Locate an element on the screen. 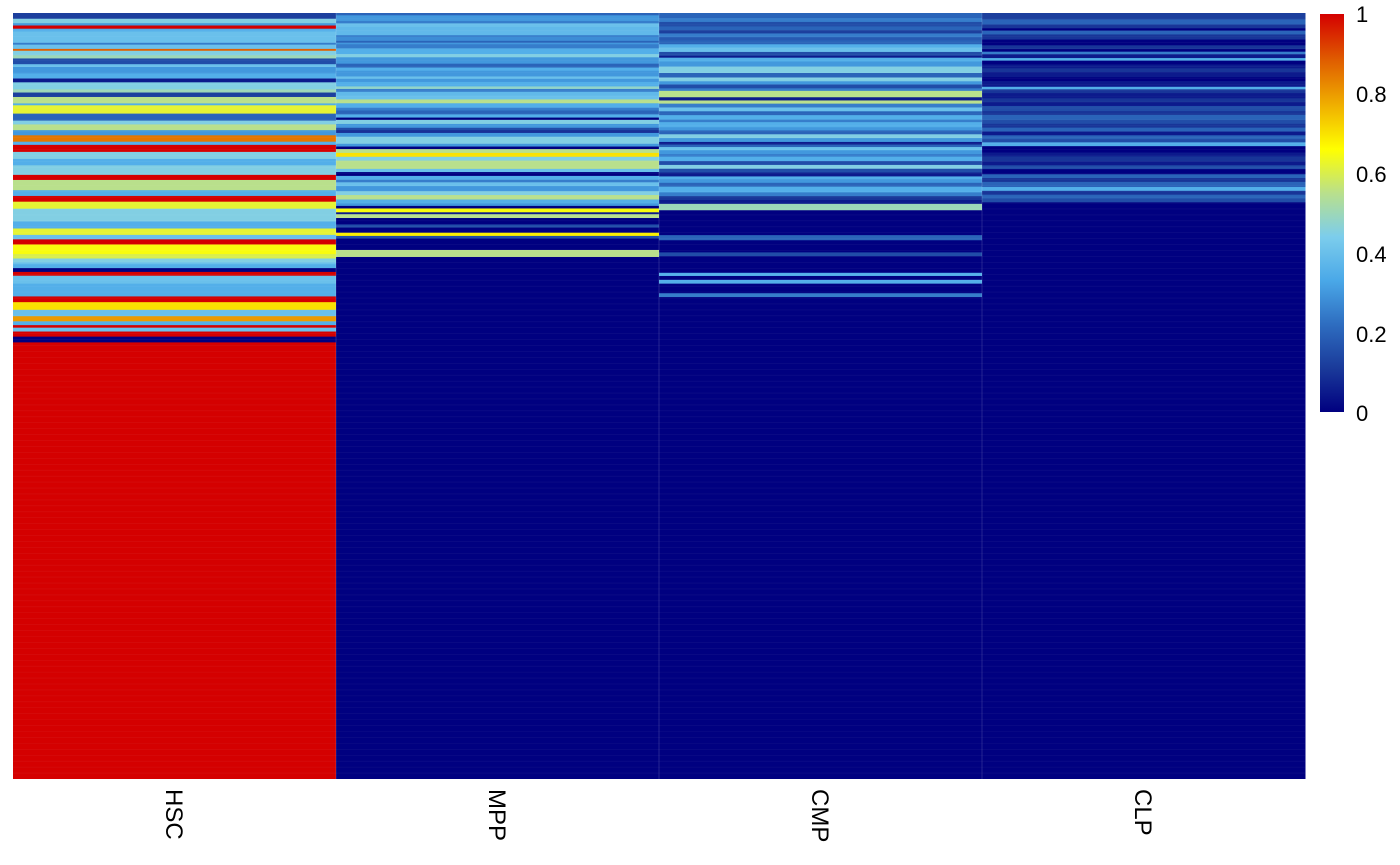 This screenshot has height=865, width=1400. column-label-hsc: HSC is located at coordinates (173, 814).